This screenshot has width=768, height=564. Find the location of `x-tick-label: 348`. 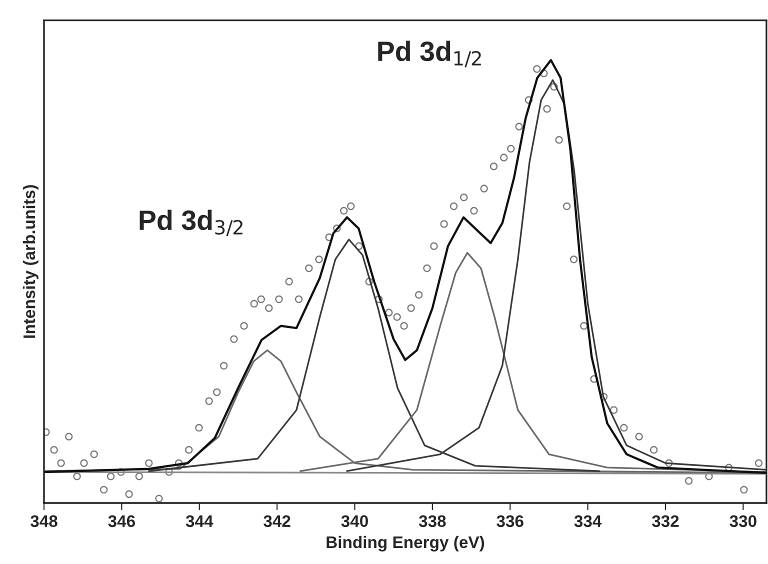

x-tick-label: 348 is located at coordinates (44, 521).